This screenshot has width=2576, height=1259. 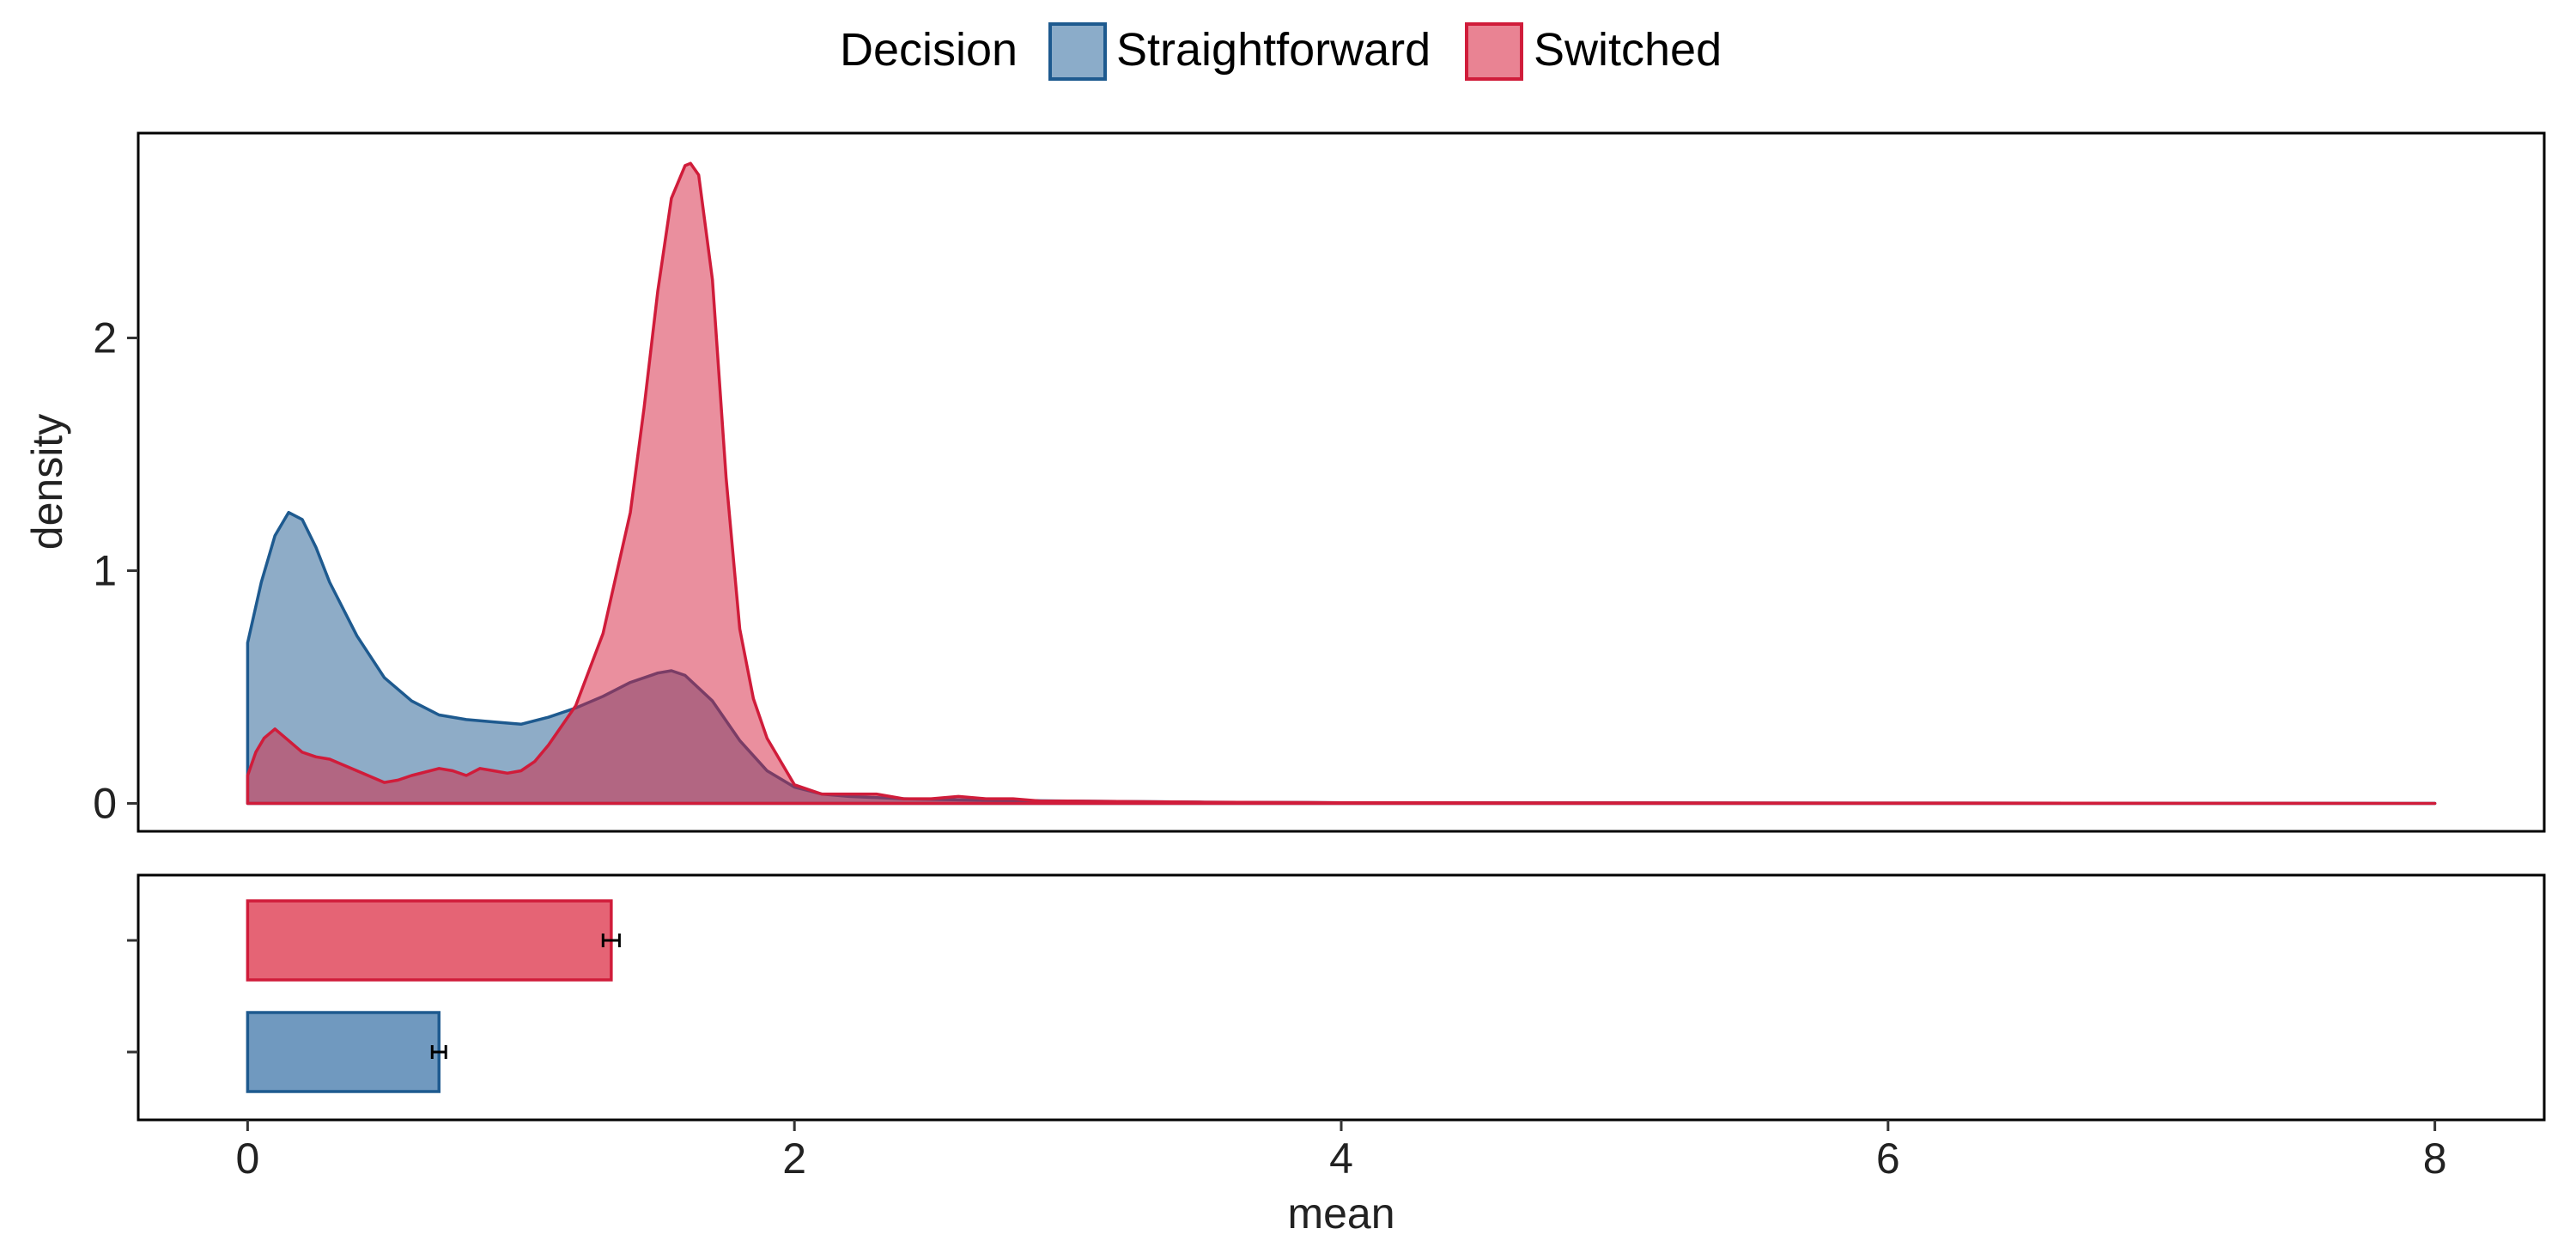 I want to click on x-tick-label: 0, so click(x=247, y=1158).